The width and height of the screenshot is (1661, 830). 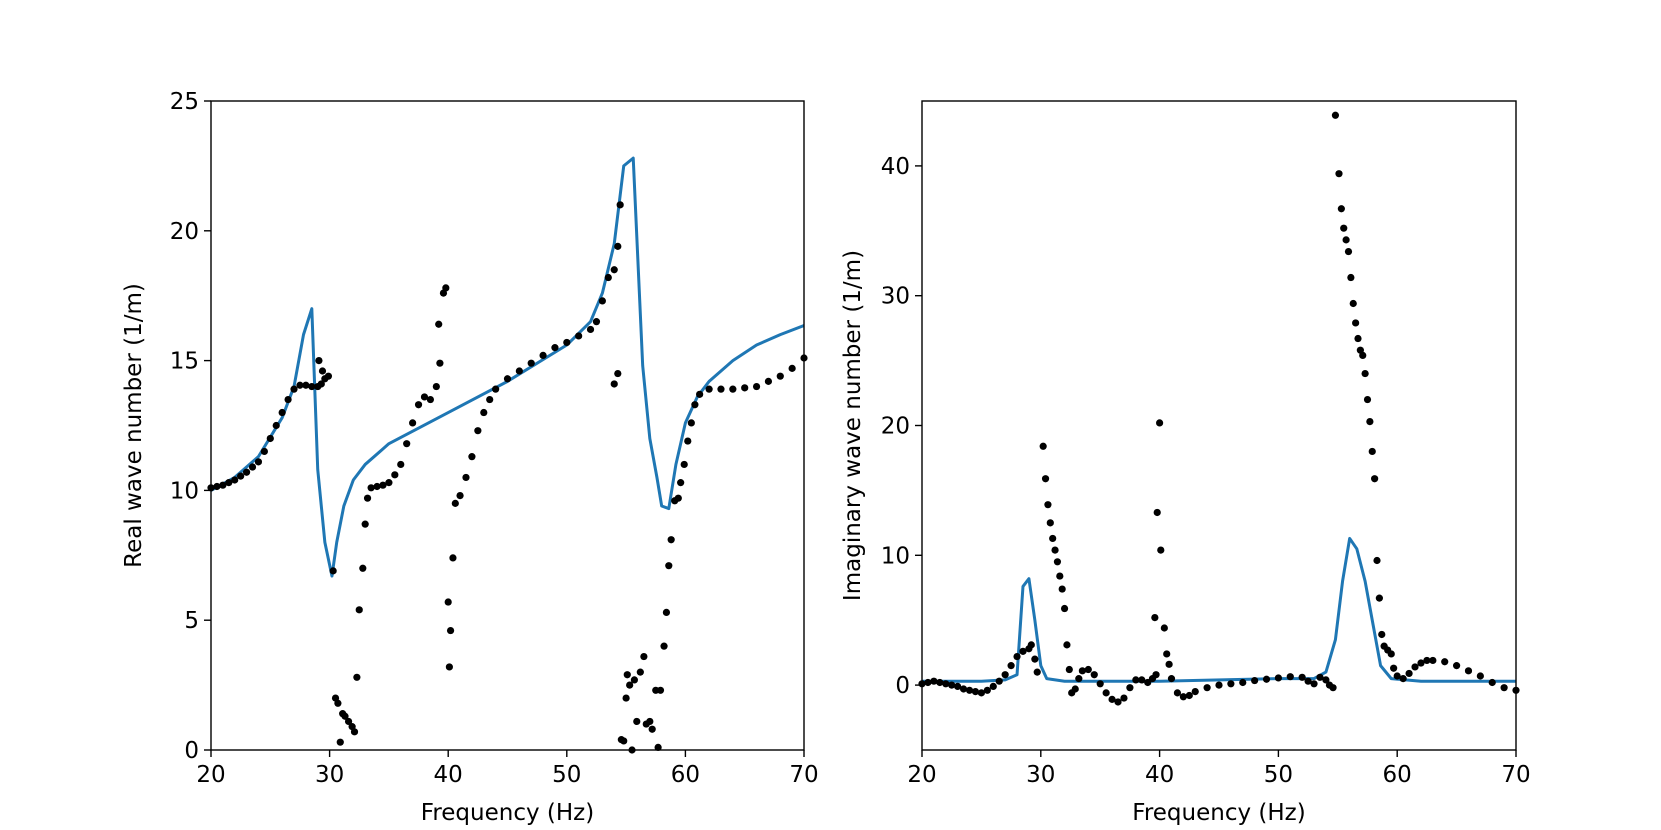 What do you see at coordinates (895, 297) in the screenshot?
I see `y-tick-label: 30` at bounding box center [895, 297].